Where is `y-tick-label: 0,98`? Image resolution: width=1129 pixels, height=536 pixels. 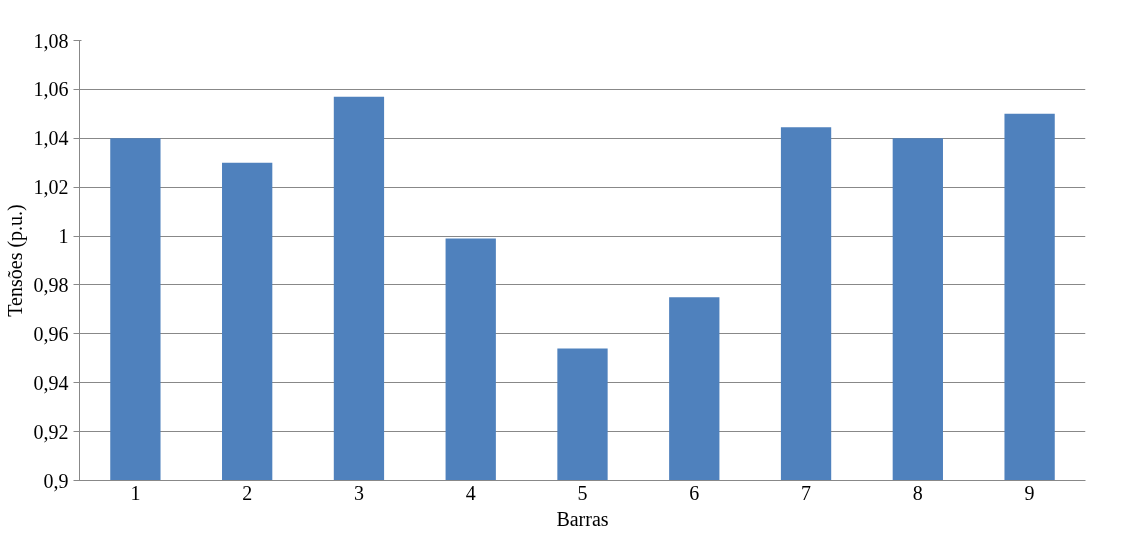 y-tick-label: 0,98 is located at coordinates (51, 284).